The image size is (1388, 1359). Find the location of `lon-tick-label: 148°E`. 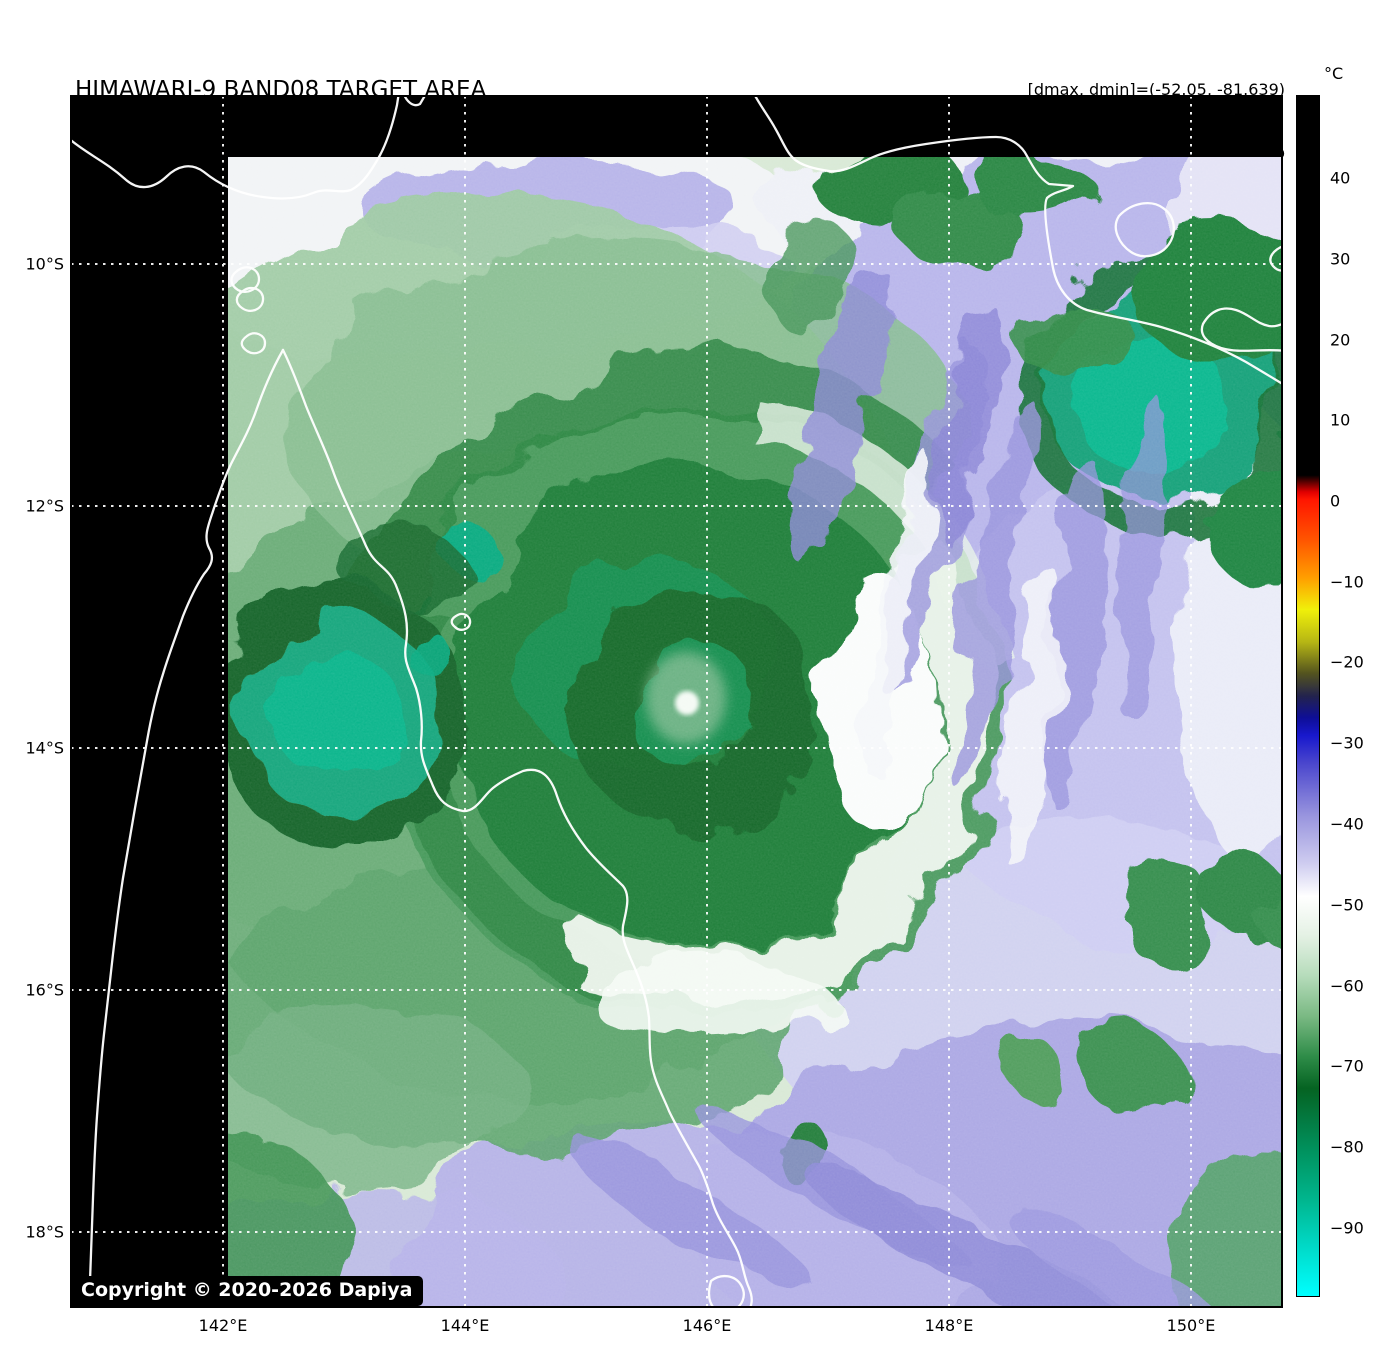

lon-tick-label: 148°E is located at coordinates (949, 1325).